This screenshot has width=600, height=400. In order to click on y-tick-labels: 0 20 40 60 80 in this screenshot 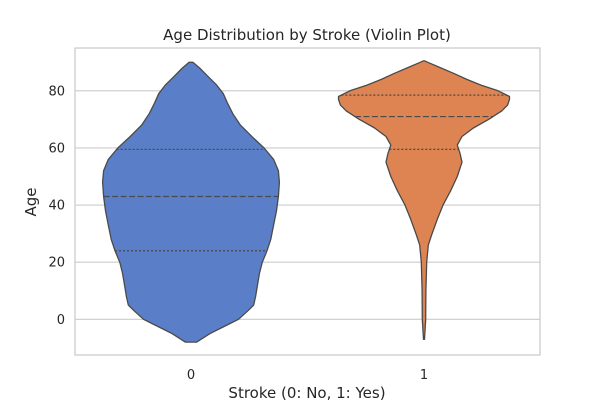, I will do `click(56, 205)`.